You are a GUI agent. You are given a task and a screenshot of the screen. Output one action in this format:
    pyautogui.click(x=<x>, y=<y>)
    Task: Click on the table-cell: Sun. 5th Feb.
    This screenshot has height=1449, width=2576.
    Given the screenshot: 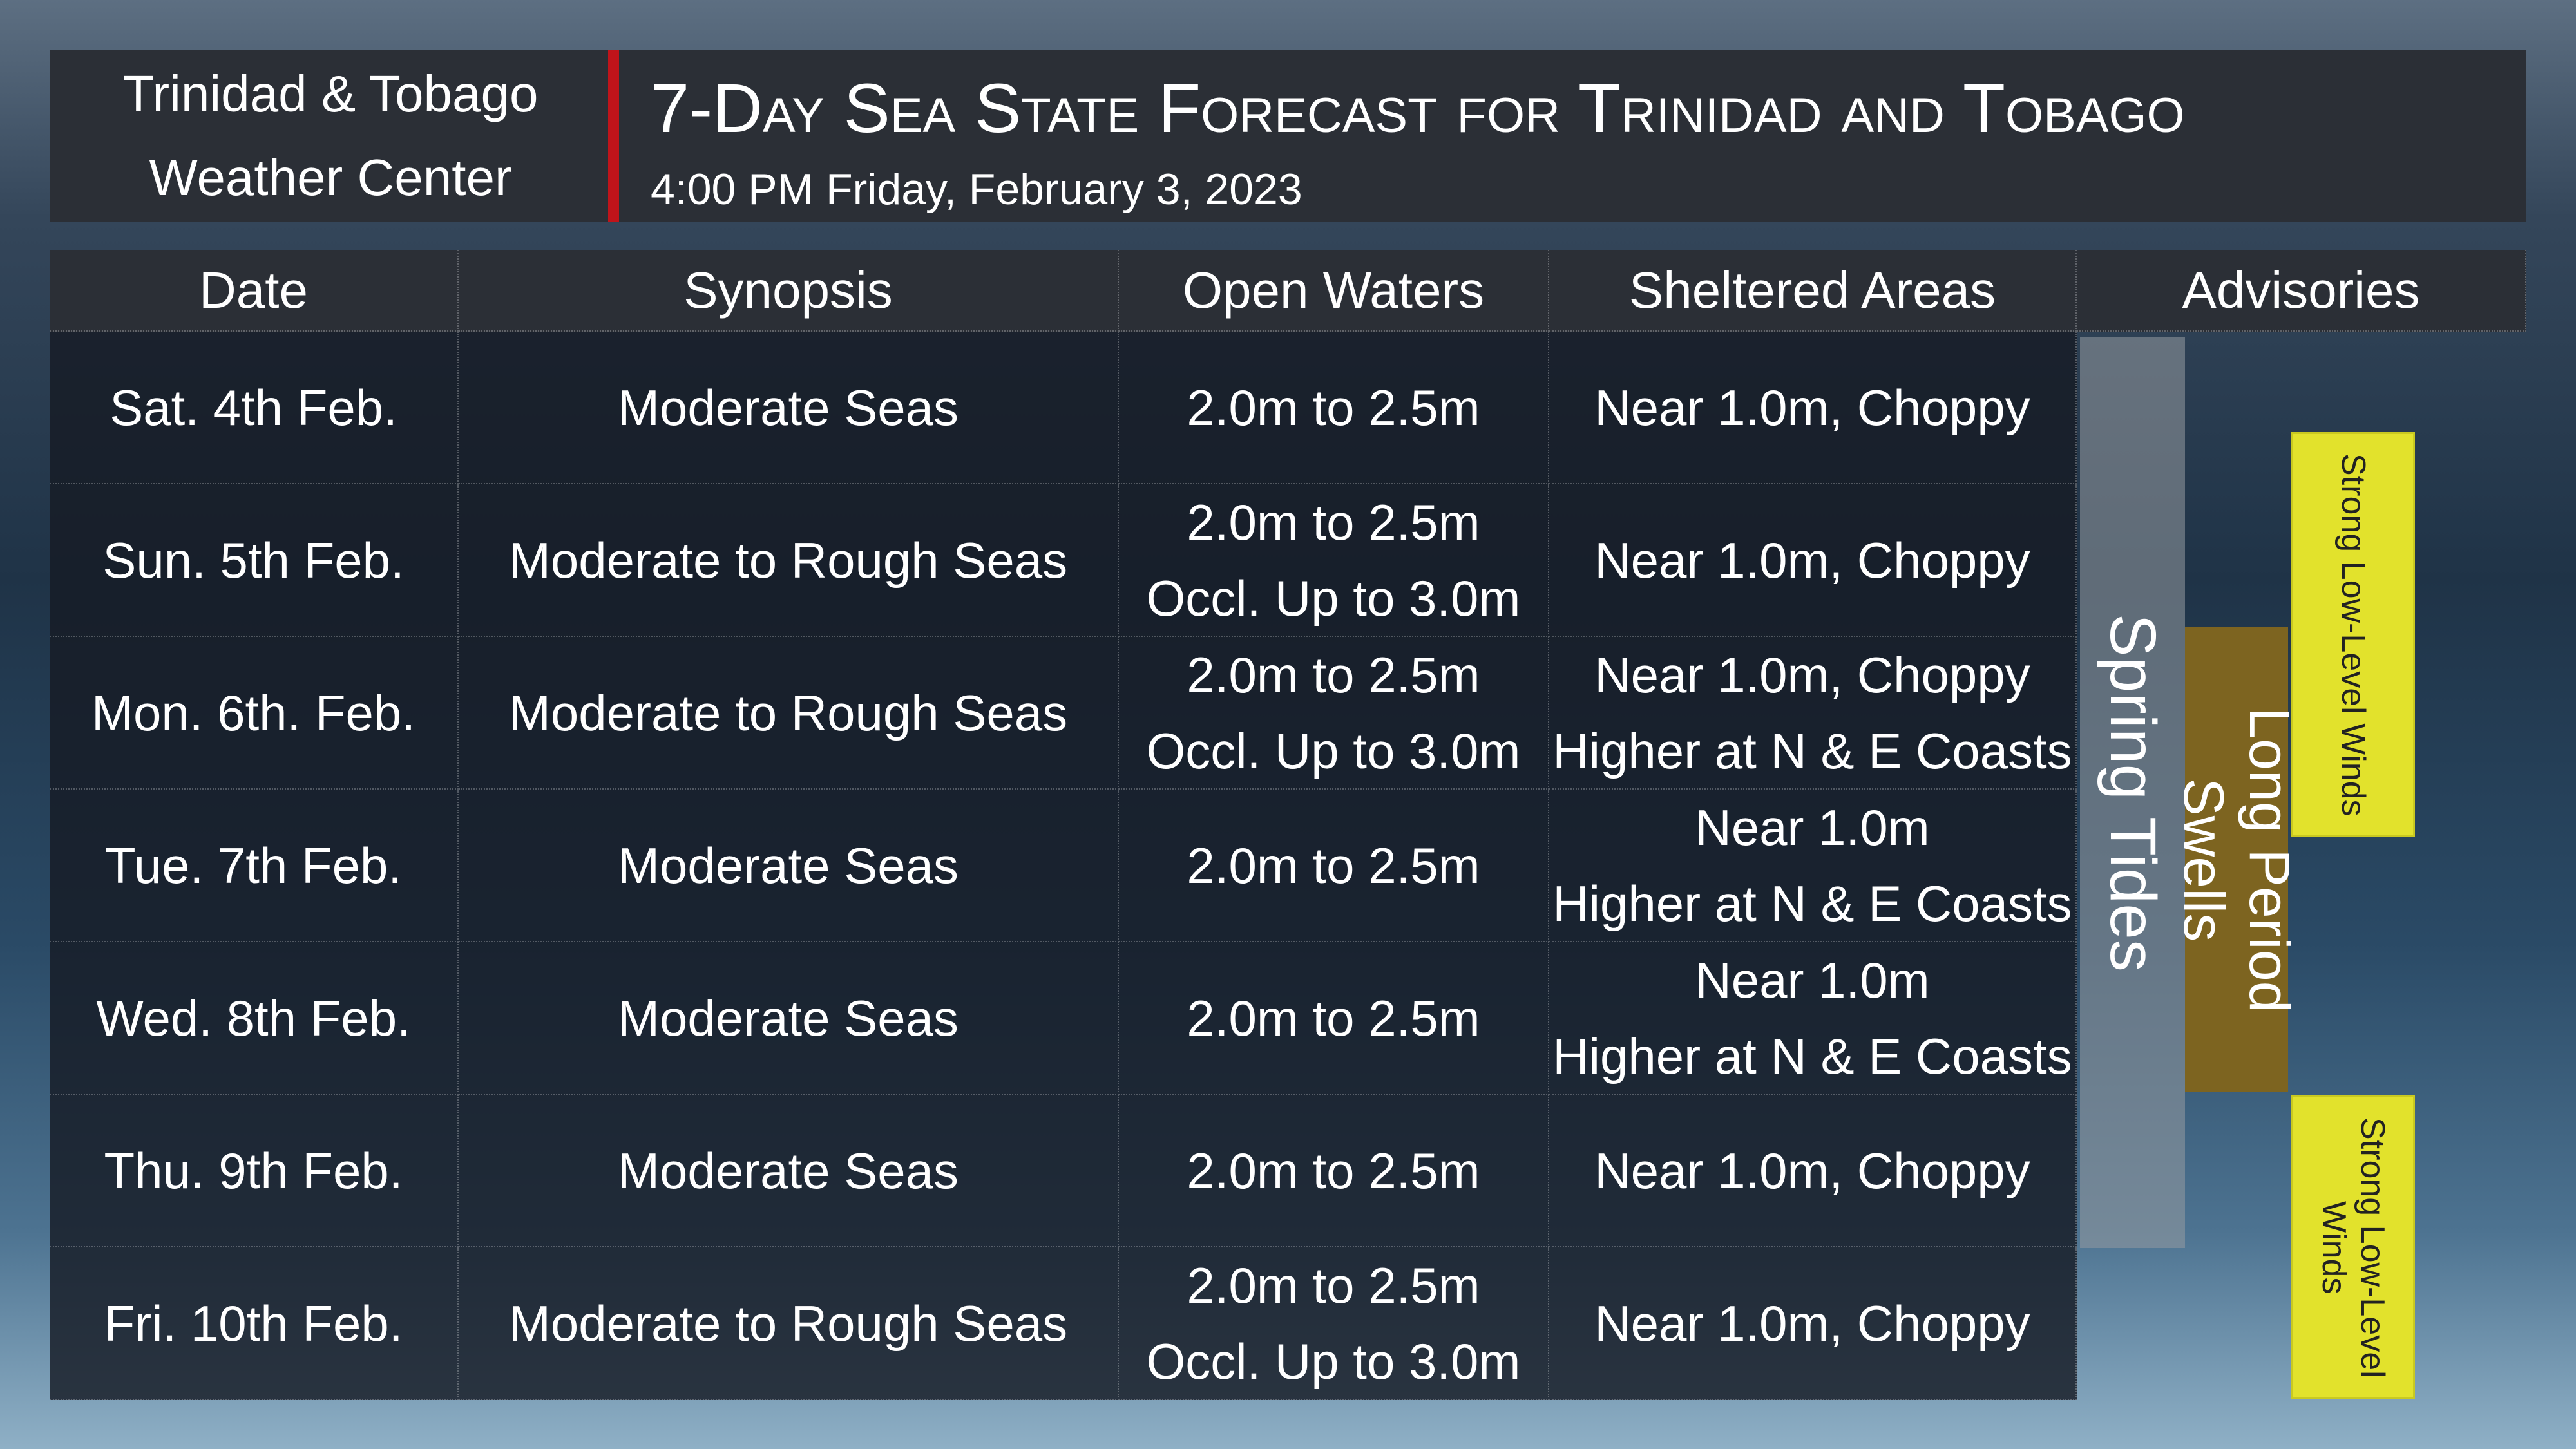 What is the action you would take?
    pyautogui.click(x=254, y=560)
    